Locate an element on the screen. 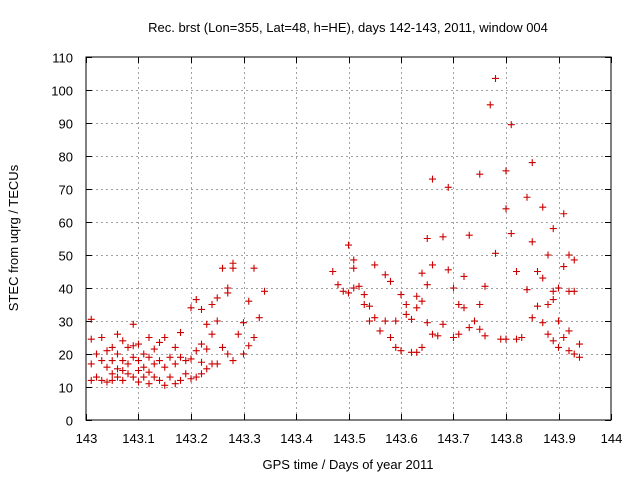 Image resolution: width=640 pixels, height=480 pixels. x-tick-label: 143.2 is located at coordinates (191, 438).